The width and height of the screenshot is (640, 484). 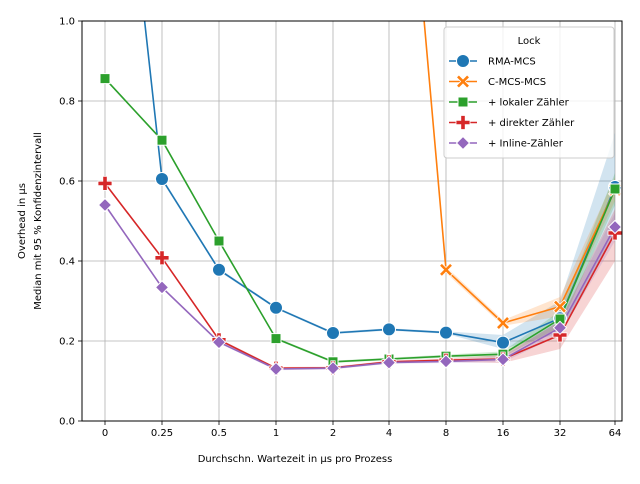 What do you see at coordinates (526, 144) in the screenshot?
I see `legend-label: + Inline-Zähler` at bounding box center [526, 144].